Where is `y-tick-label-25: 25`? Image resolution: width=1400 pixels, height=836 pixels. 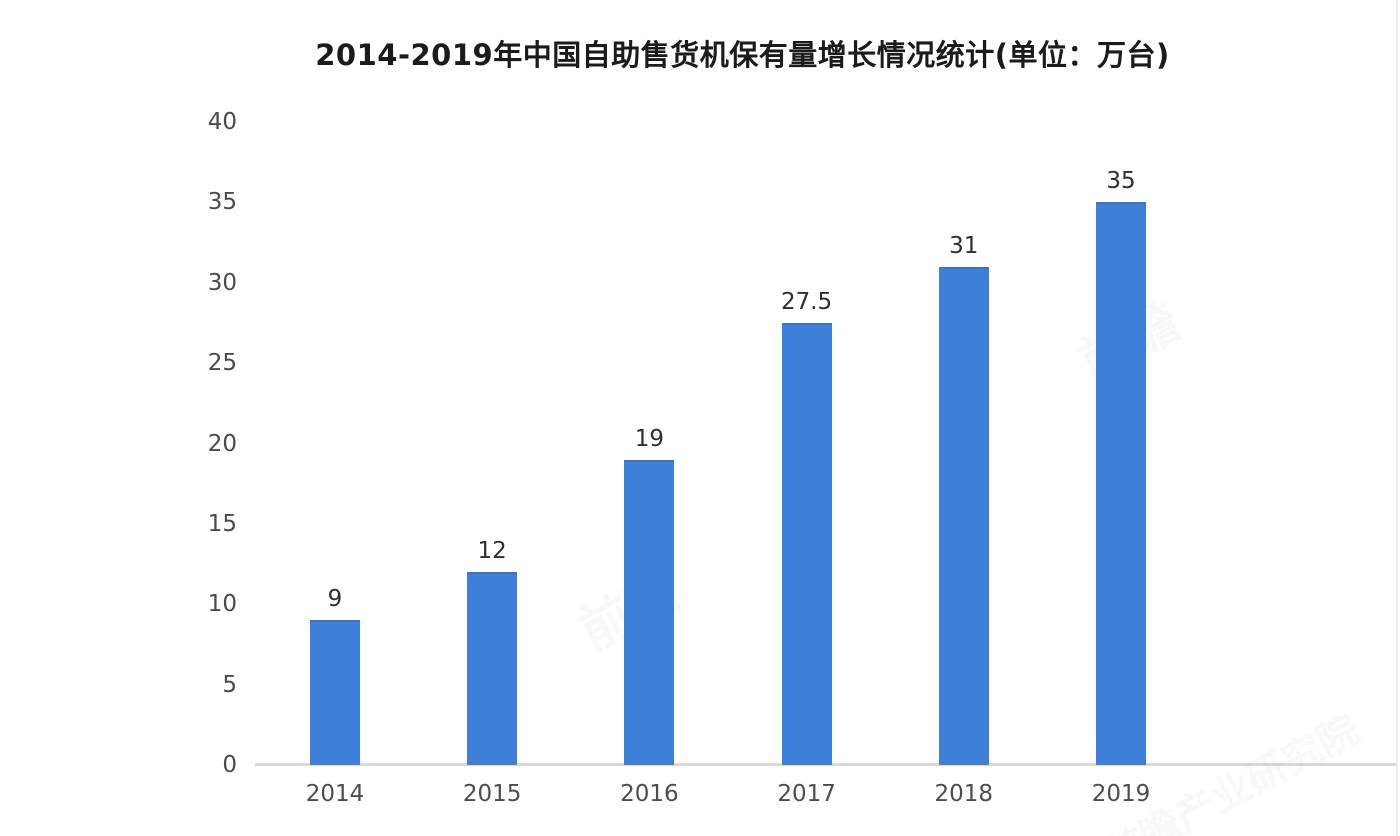 y-tick-label-25: 25 is located at coordinates (222, 363).